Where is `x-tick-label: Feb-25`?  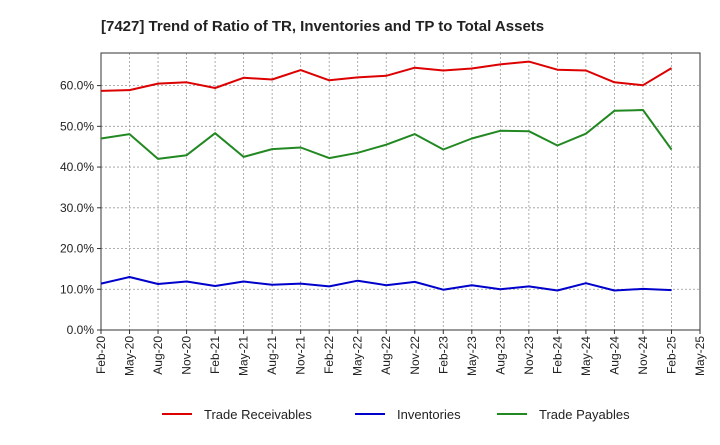 x-tick-label: Feb-25 is located at coordinates (671, 355).